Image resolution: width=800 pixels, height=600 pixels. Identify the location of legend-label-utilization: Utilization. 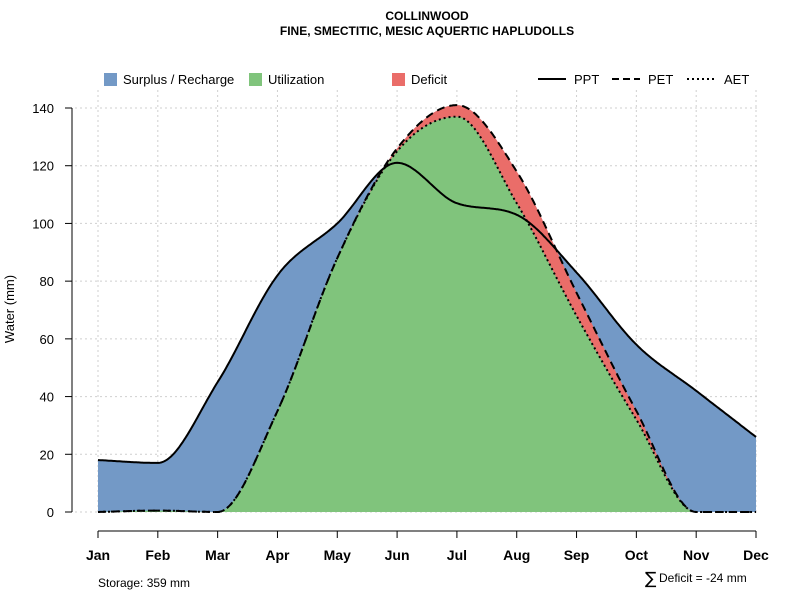
(296, 79).